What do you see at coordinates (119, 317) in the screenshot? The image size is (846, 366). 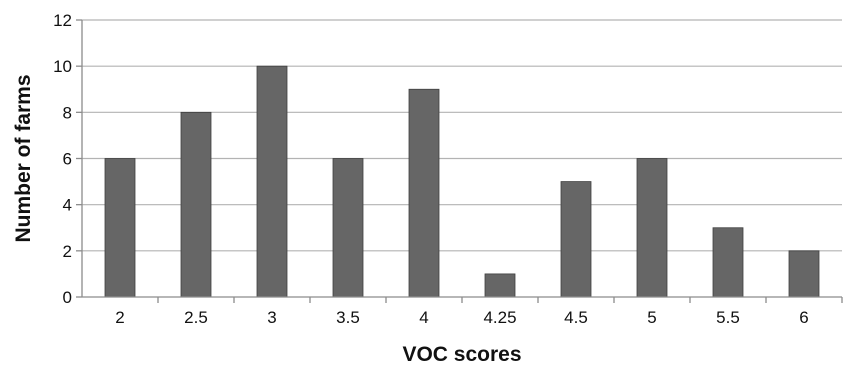 I see `x-tick-label: 2` at bounding box center [119, 317].